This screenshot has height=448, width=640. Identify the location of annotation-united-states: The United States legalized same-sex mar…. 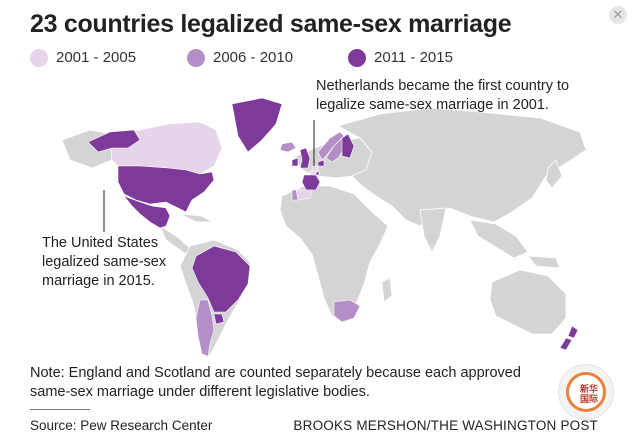
(104, 262).